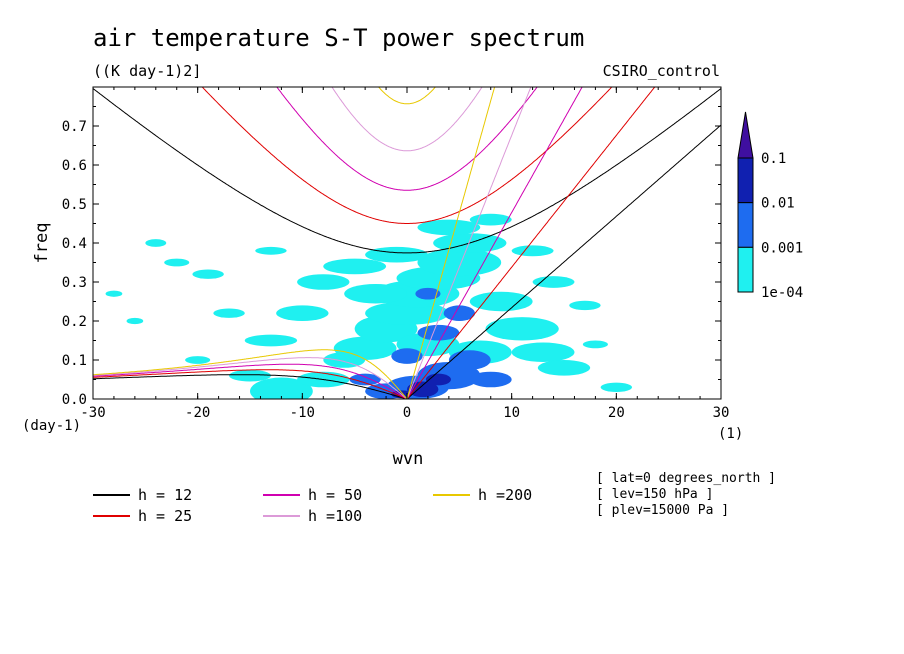  What do you see at coordinates (51, 426) in the screenshot?
I see `y-unit-label: (day-1)` at bounding box center [51, 426].